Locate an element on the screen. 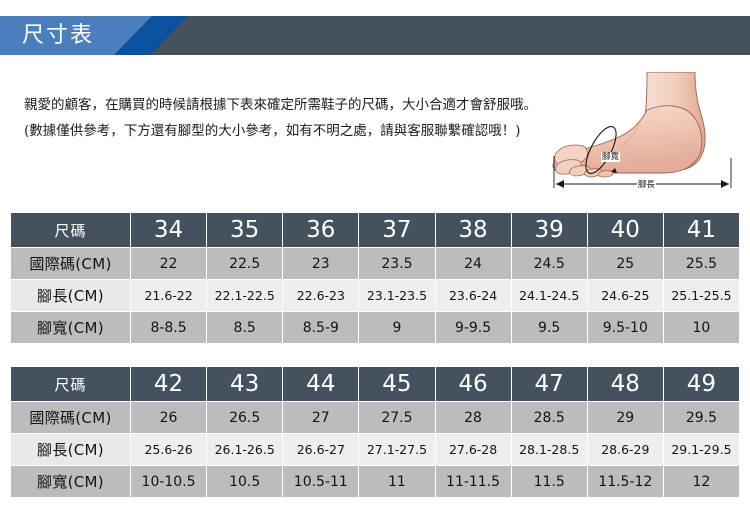 The height and width of the screenshot is (523, 750). data-cell: 26 is located at coordinates (168, 417).